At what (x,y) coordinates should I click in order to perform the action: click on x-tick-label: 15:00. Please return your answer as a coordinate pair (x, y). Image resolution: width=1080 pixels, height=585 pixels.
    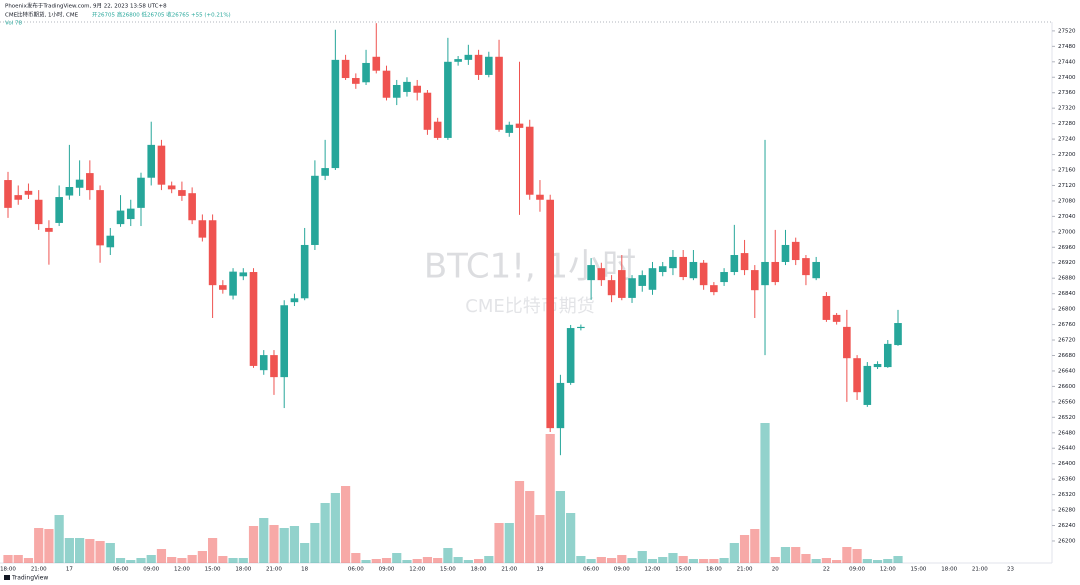
    Looking at the image, I should click on (919, 570).